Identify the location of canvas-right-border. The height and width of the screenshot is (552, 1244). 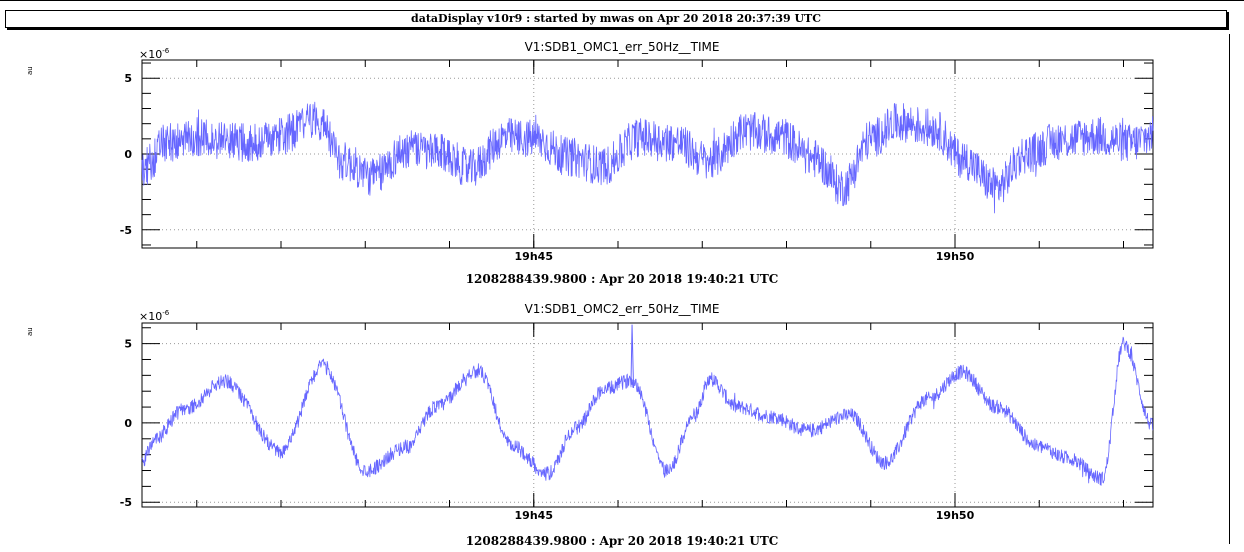
(1229, 289).